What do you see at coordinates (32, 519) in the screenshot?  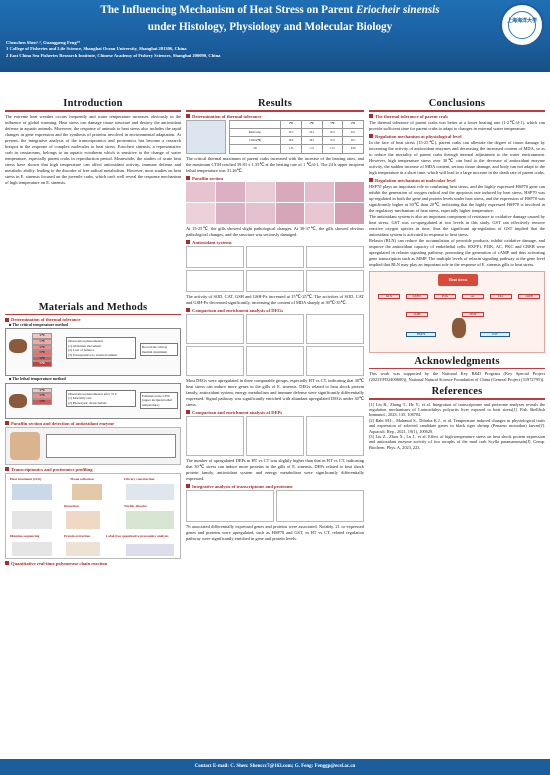 I see `sequencer-image` at bounding box center [32, 519].